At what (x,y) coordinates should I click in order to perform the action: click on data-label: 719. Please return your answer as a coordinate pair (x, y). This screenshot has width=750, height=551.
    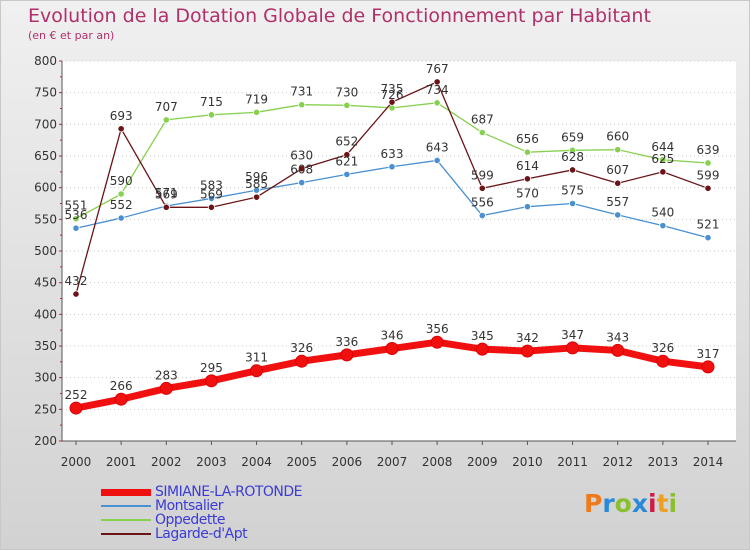
    Looking at the image, I should click on (256, 99).